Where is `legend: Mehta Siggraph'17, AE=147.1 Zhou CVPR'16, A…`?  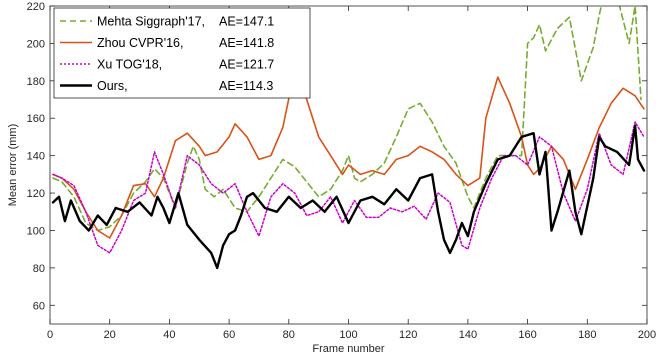
legend: Mehta Siggraph'17, AE=147.1 Zhou CVPR'16, A… is located at coordinates (182, 53).